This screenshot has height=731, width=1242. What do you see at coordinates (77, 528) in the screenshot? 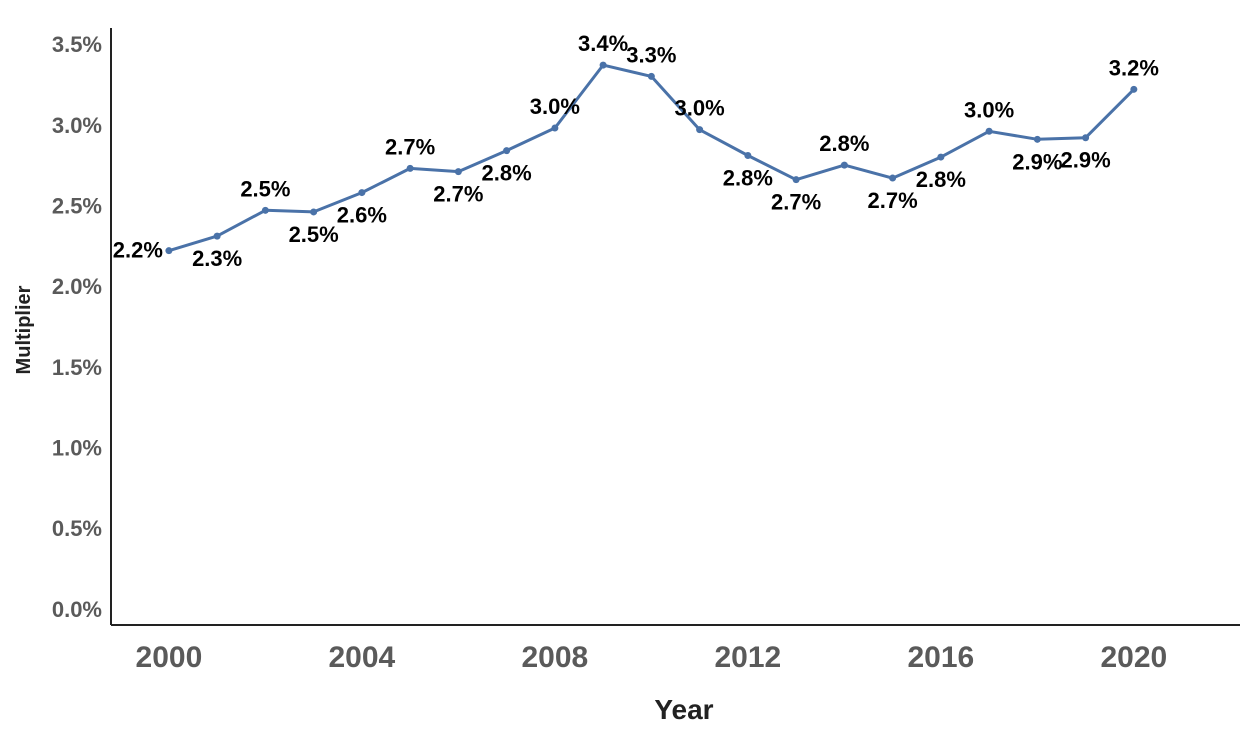
I see `y-tick-label: 0.5%` at bounding box center [77, 528].